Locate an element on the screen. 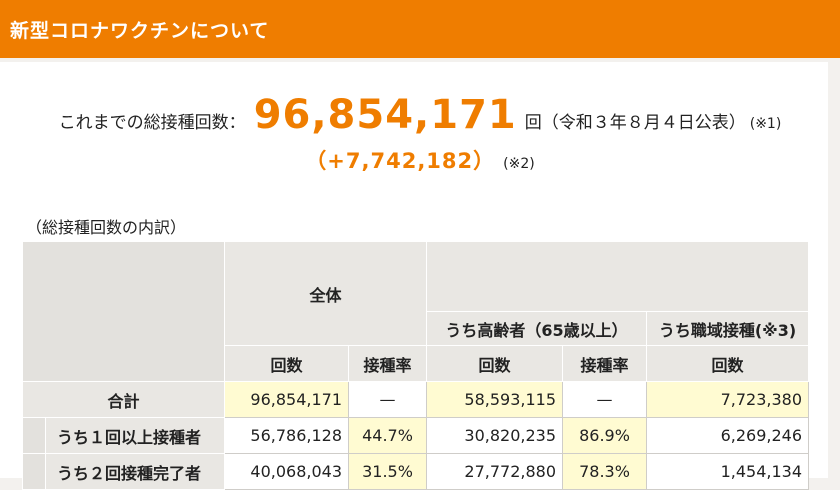 This screenshot has width=840, height=490. cell-all-count: 96,854,171 is located at coordinates (286, 399).